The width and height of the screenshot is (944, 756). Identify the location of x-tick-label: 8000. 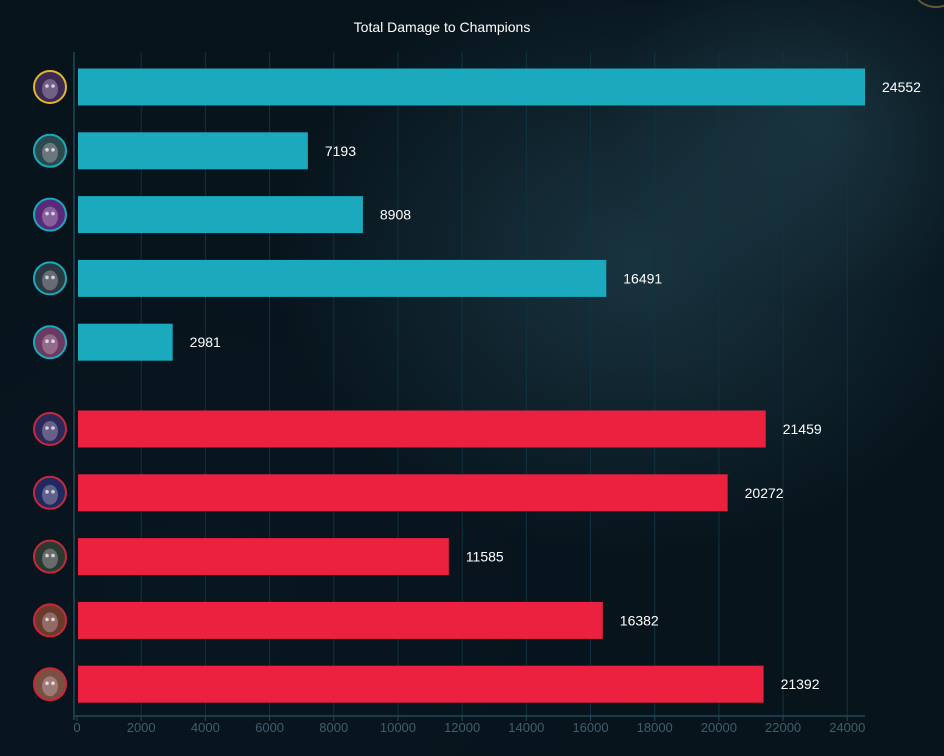
(333, 727).